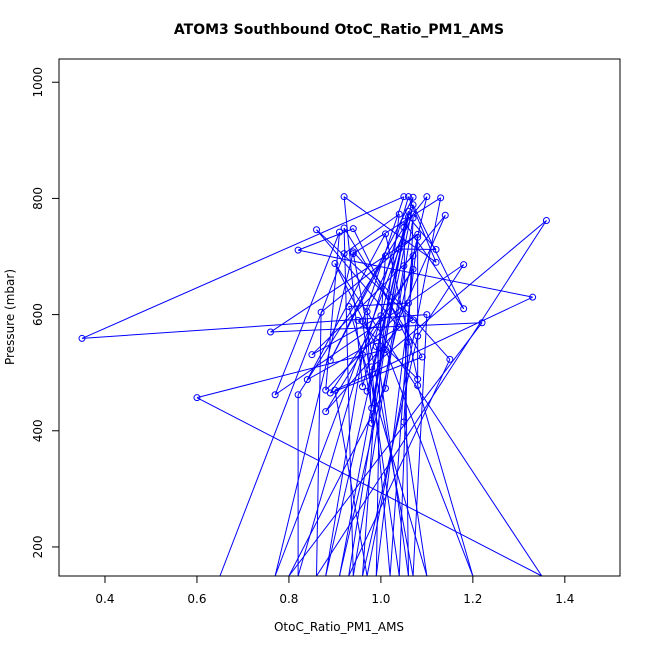 The height and width of the screenshot is (650, 650). Describe the element at coordinates (38, 547) in the screenshot. I see `y-tick-label: 200` at that location.